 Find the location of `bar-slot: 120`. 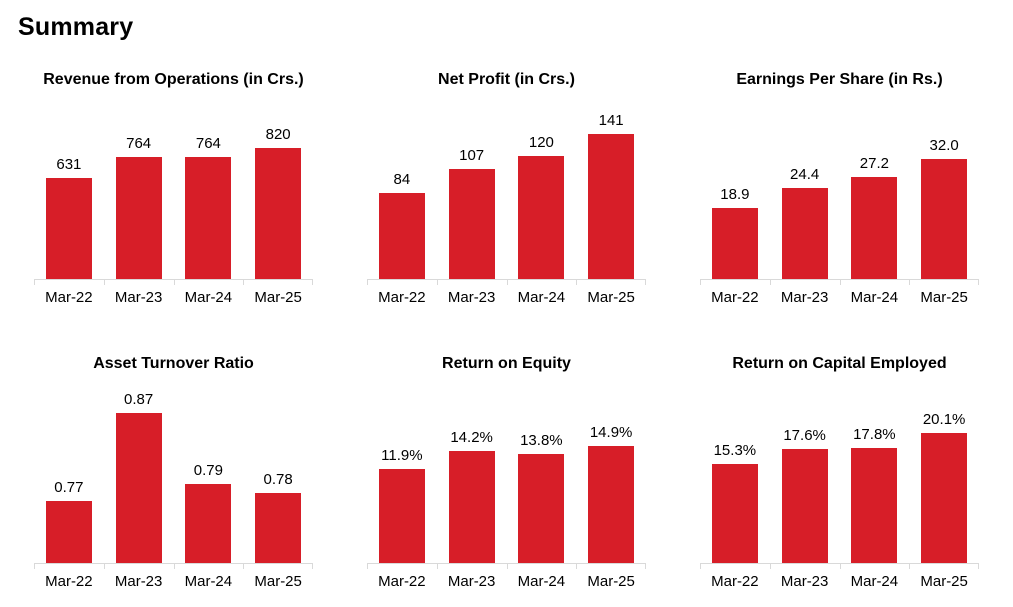

bar-slot: 120 is located at coordinates (542, 206).